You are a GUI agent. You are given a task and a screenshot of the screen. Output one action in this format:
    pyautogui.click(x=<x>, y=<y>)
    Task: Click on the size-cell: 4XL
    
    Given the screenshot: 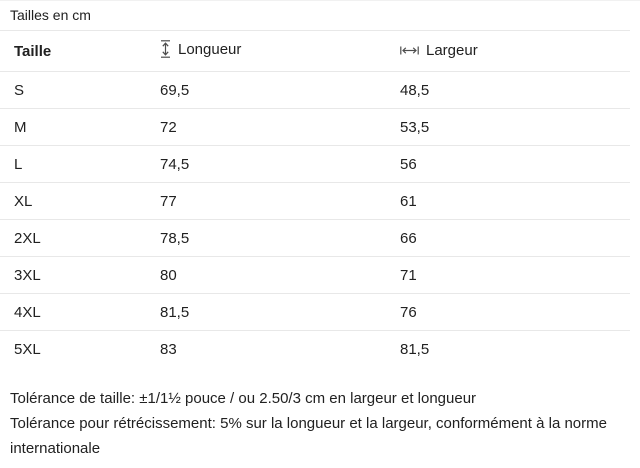 What is the action you would take?
    pyautogui.click(x=73, y=312)
    